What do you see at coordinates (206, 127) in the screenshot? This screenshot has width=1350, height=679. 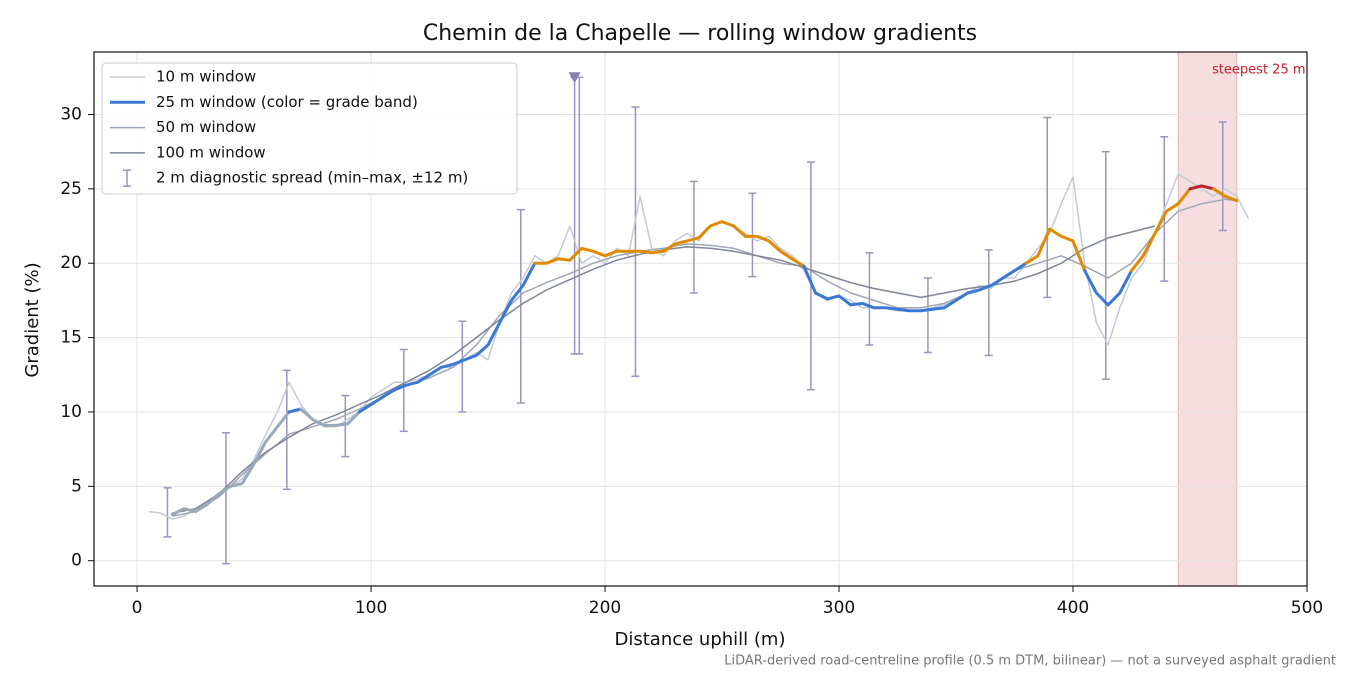 I see `legend-label: 50 m window` at bounding box center [206, 127].